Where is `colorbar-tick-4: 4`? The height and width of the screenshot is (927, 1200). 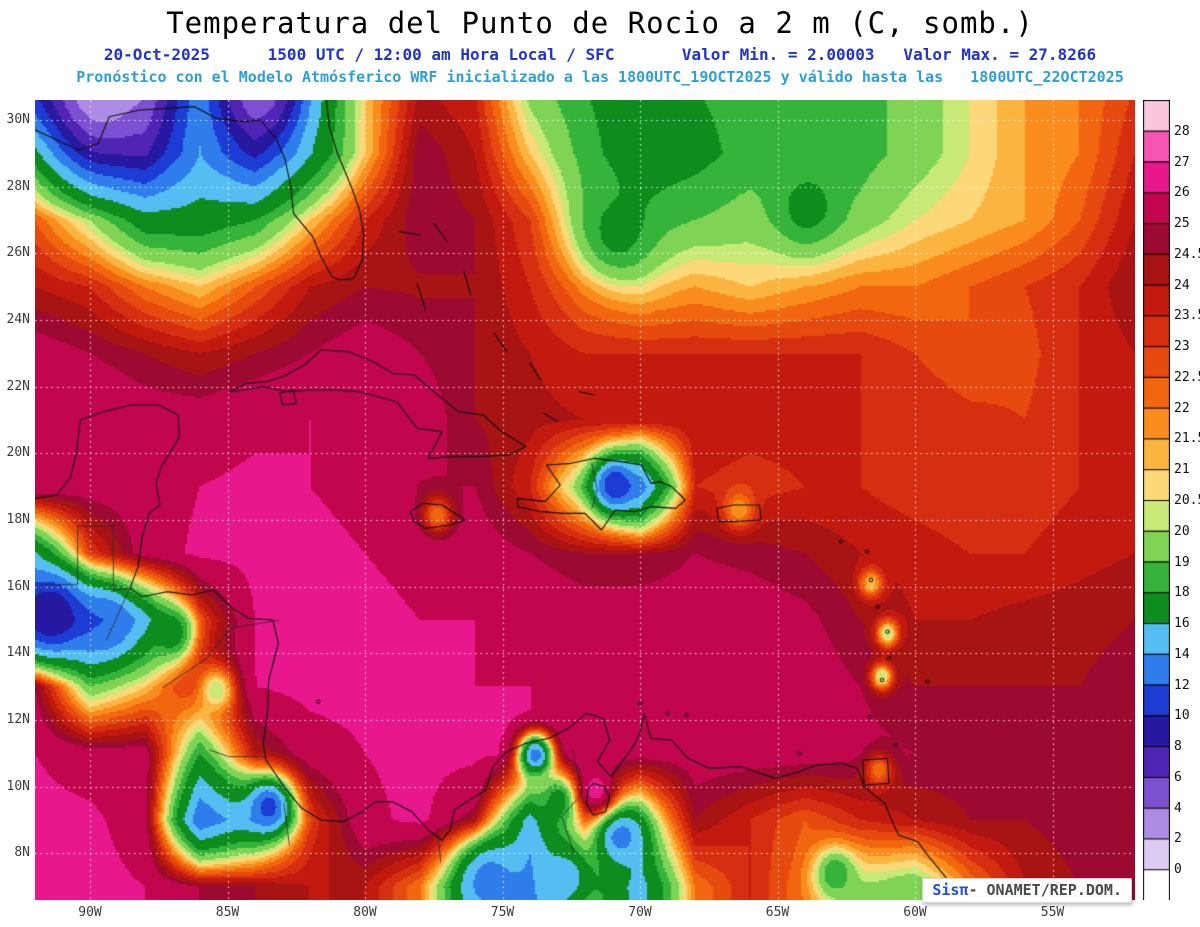 colorbar-tick-4: 4 is located at coordinates (1178, 808).